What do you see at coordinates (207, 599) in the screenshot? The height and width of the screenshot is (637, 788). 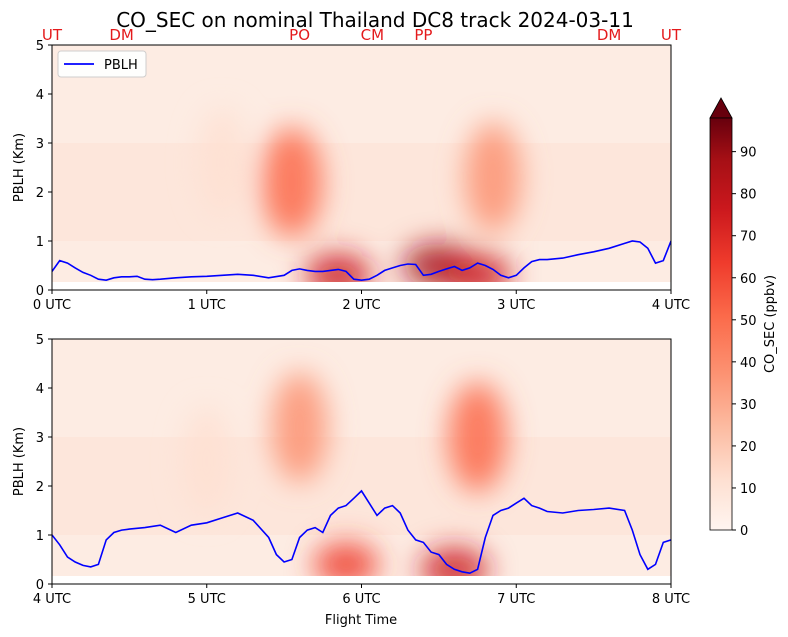 I see `x-tick-label: 5 UTC` at bounding box center [207, 599].